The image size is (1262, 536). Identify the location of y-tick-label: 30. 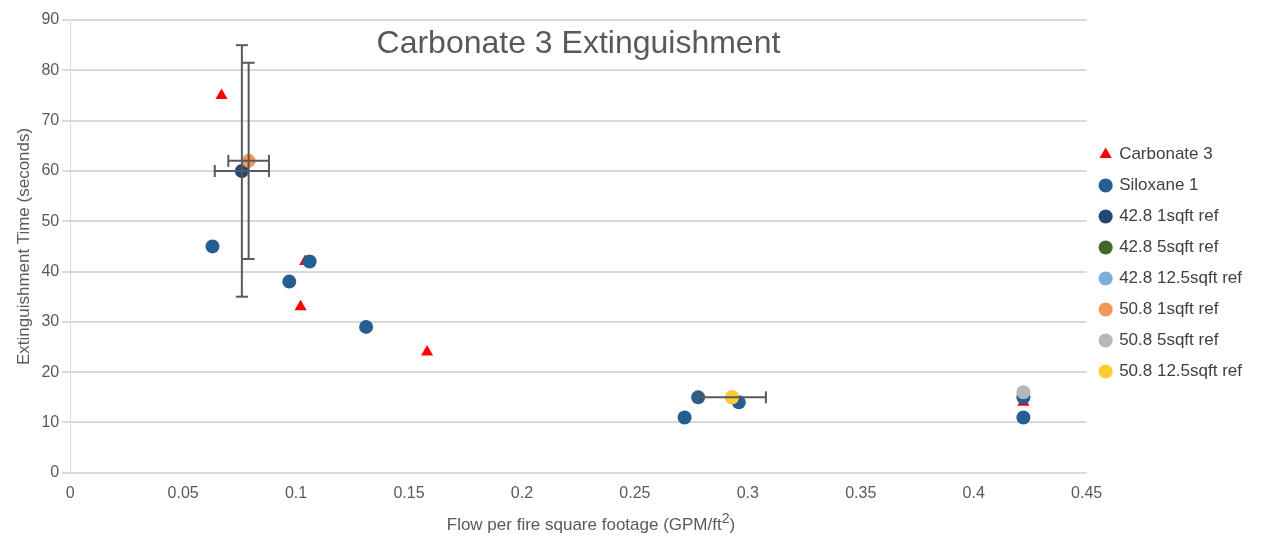
(50, 321).